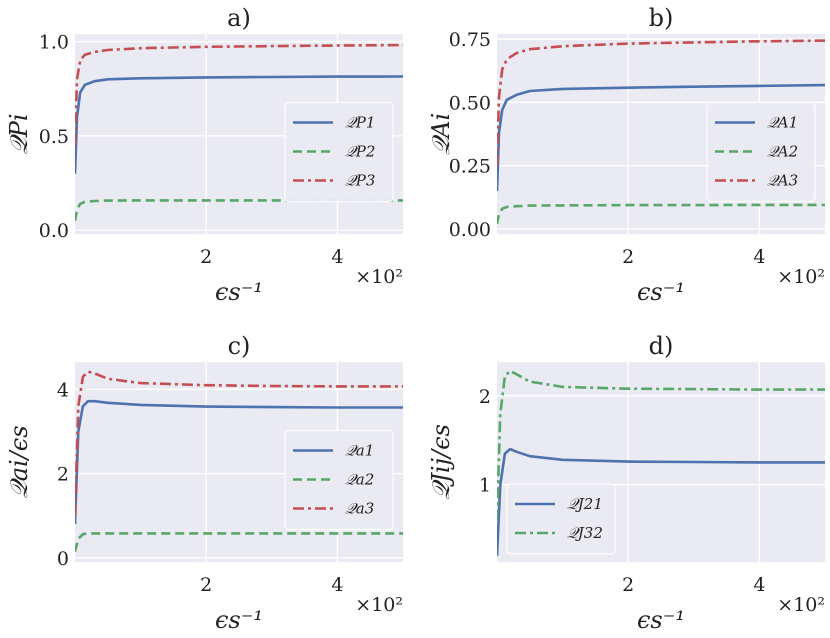  Describe the element at coordinates (360, 181) in the screenshot. I see `legend-label: 𝒬P3` at that location.